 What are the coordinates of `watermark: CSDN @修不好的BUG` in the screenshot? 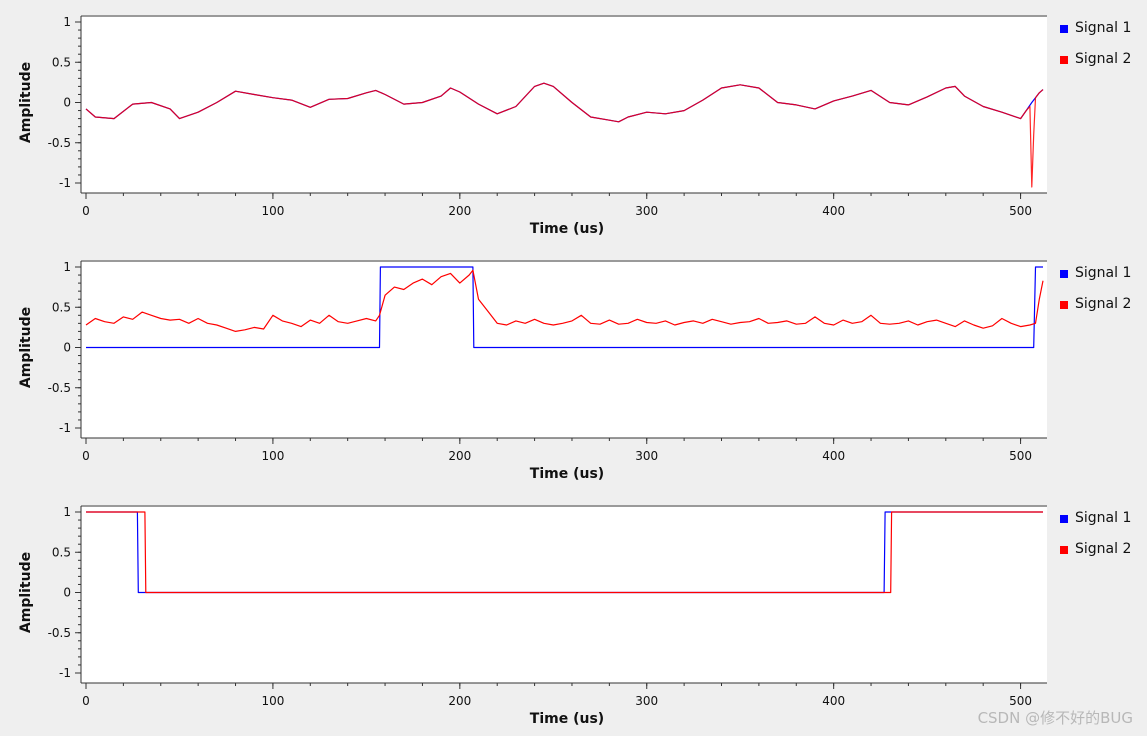 It's located at (1055, 718).